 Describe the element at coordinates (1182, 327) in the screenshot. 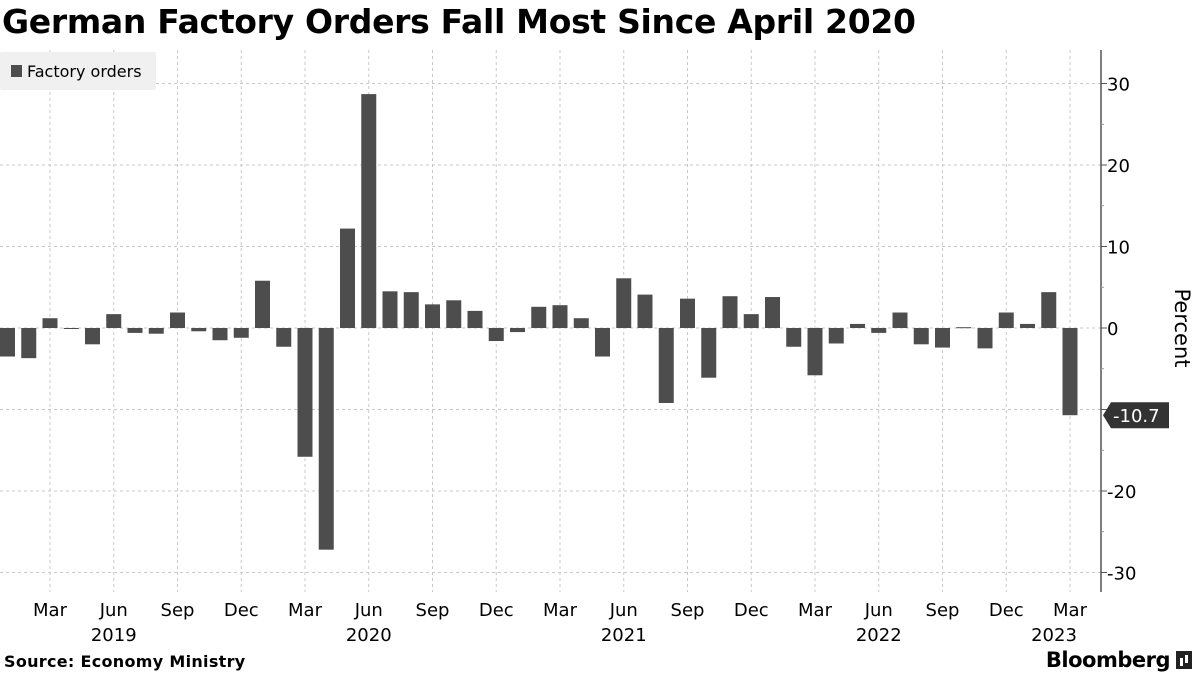

I see `y-axis-title: Percent` at that location.